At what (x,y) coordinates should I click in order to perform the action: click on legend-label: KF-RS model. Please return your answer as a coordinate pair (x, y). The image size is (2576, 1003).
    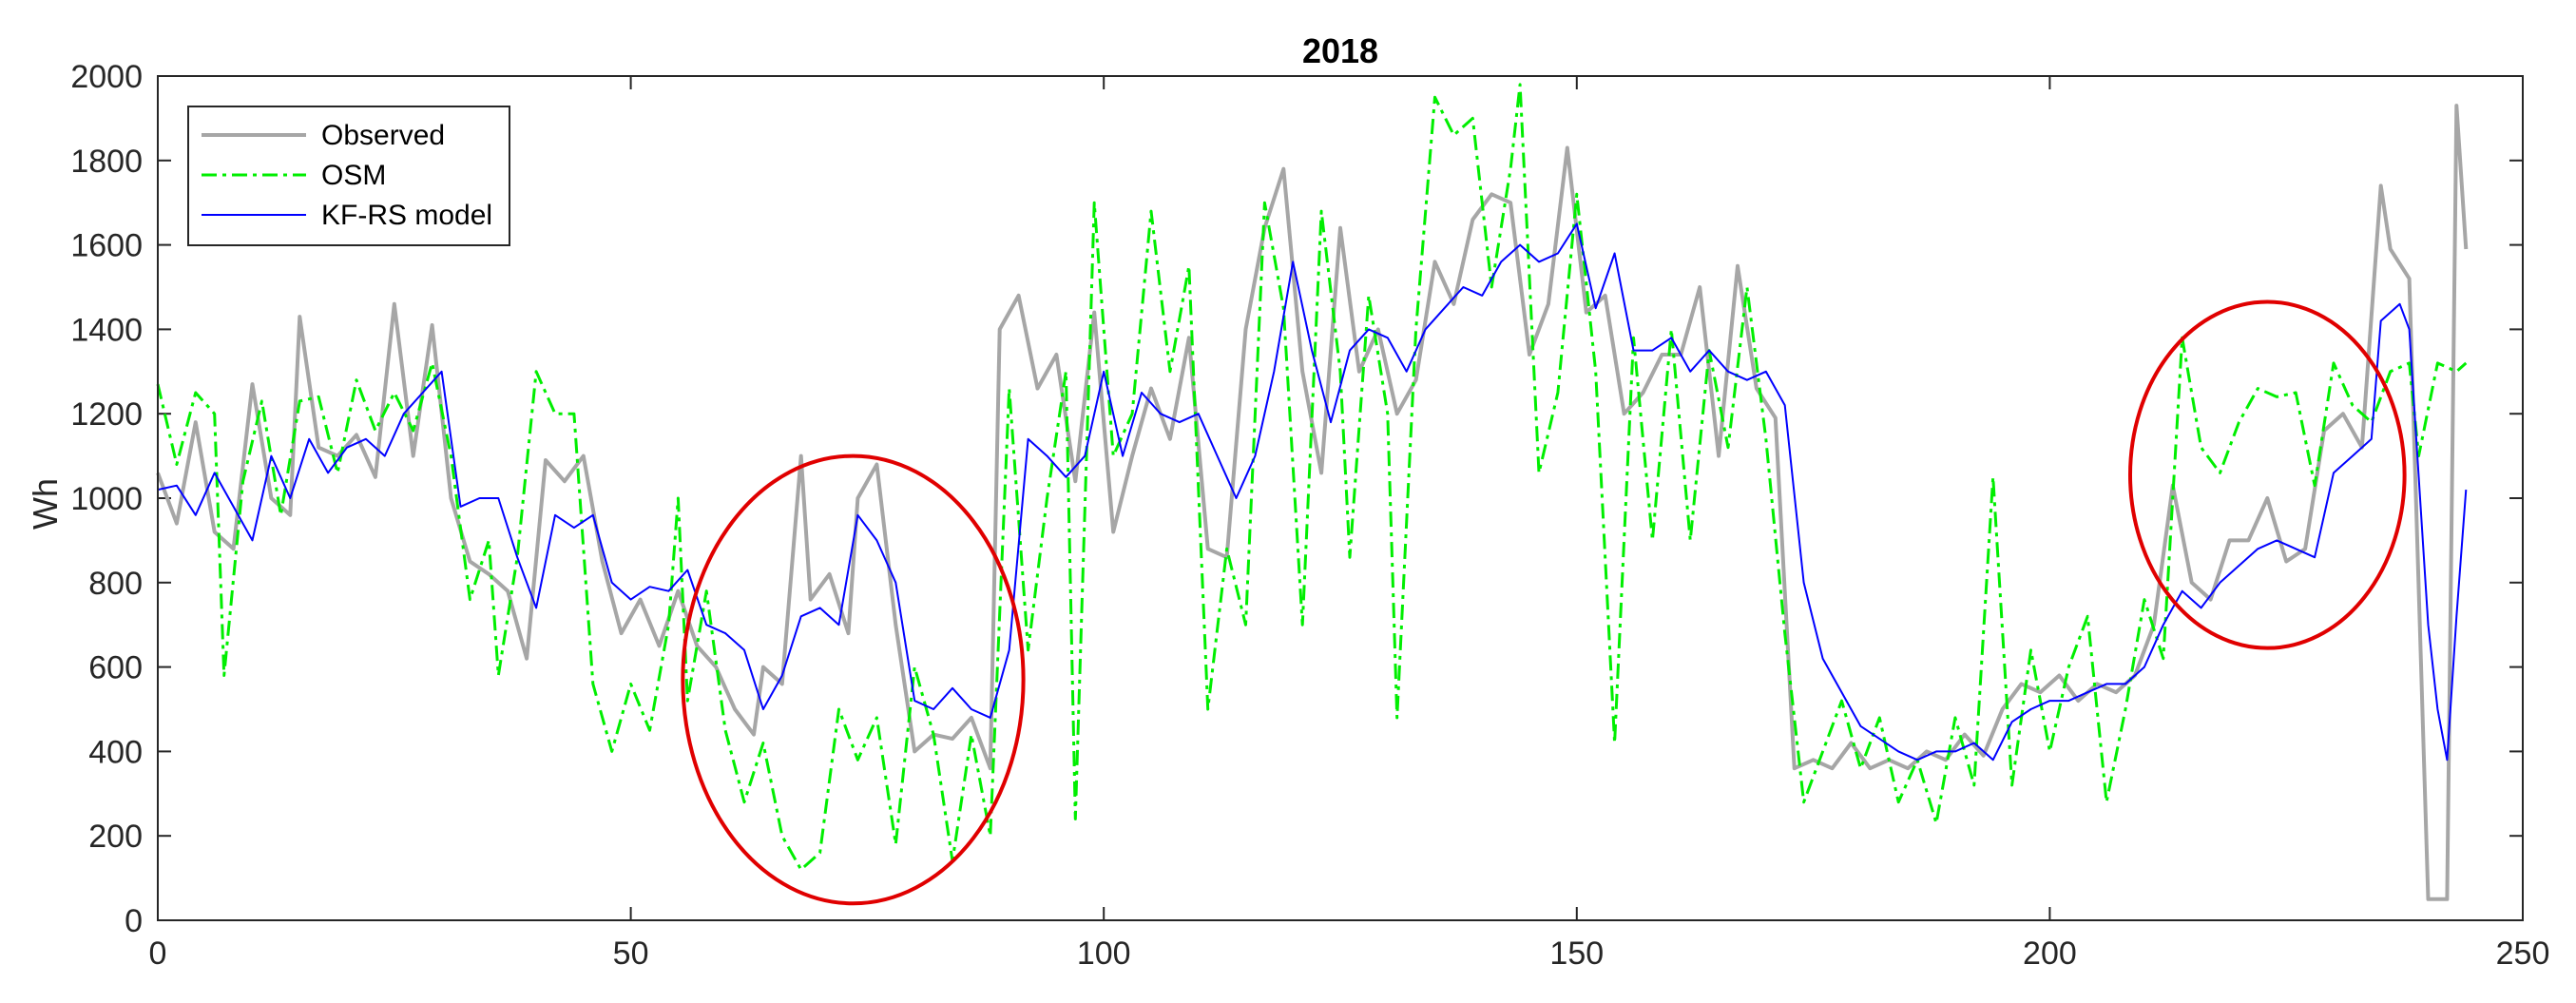
    Looking at the image, I should click on (407, 215).